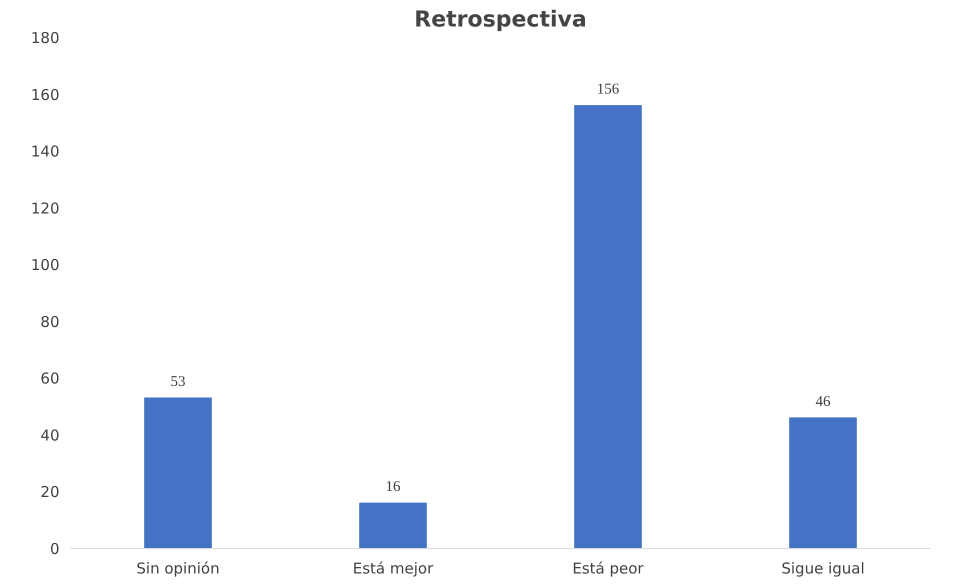 This screenshot has height=585, width=972. What do you see at coordinates (178, 569) in the screenshot?
I see `x-tick-label: Sin opinión` at bounding box center [178, 569].